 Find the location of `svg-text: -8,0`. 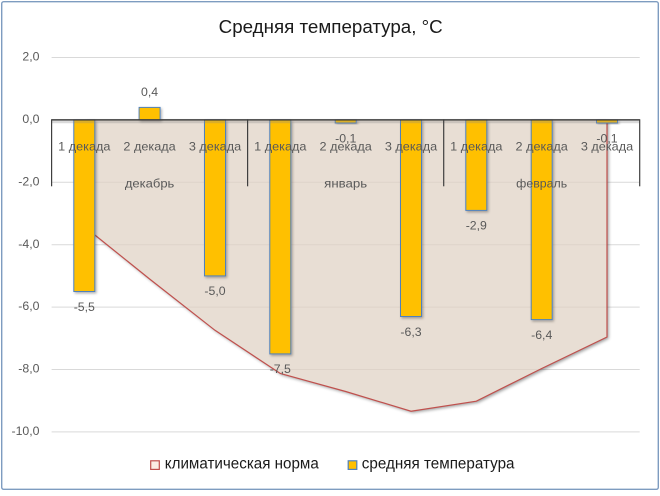

svg-text: -8,0 is located at coordinates (28, 369).